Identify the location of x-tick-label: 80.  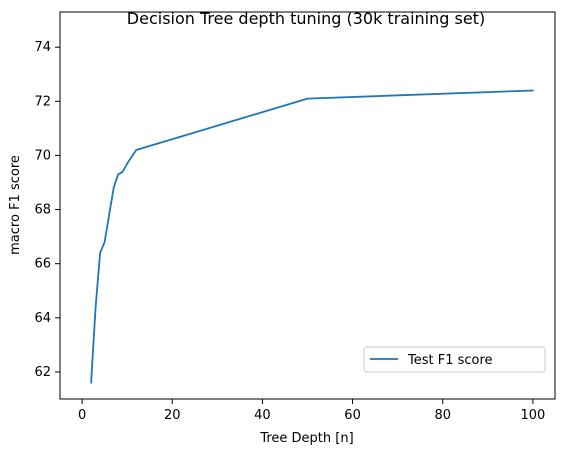
(442, 415).